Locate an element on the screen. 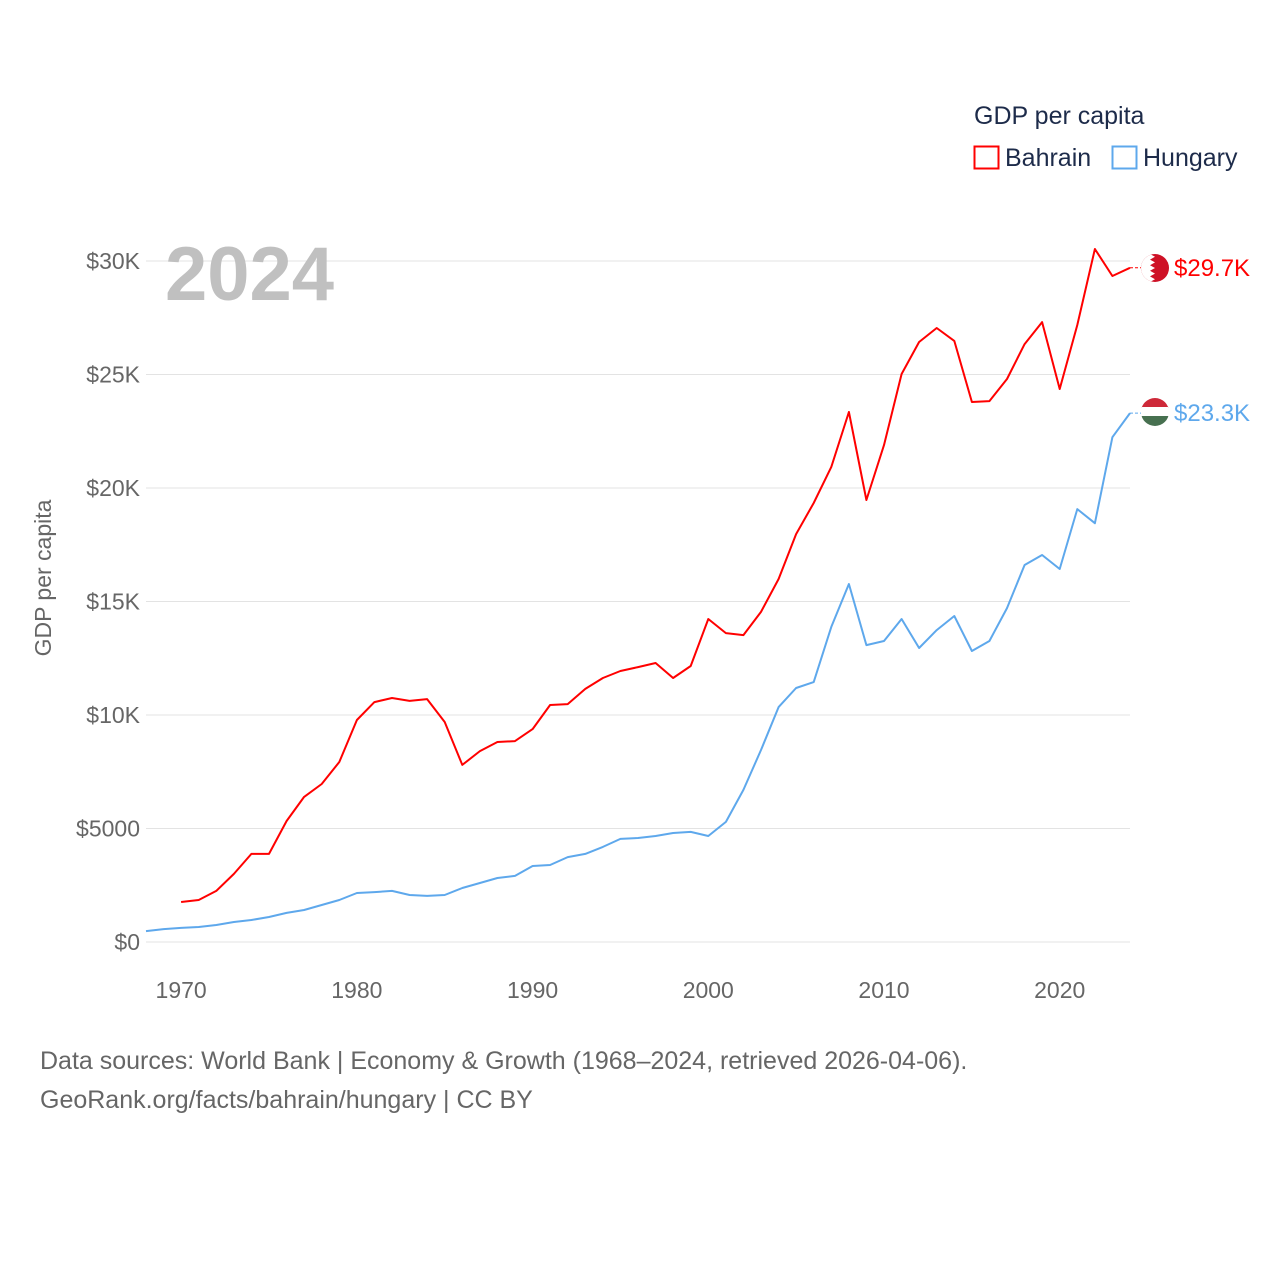  x-tick-label: 1980 is located at coordinates (356, 990).